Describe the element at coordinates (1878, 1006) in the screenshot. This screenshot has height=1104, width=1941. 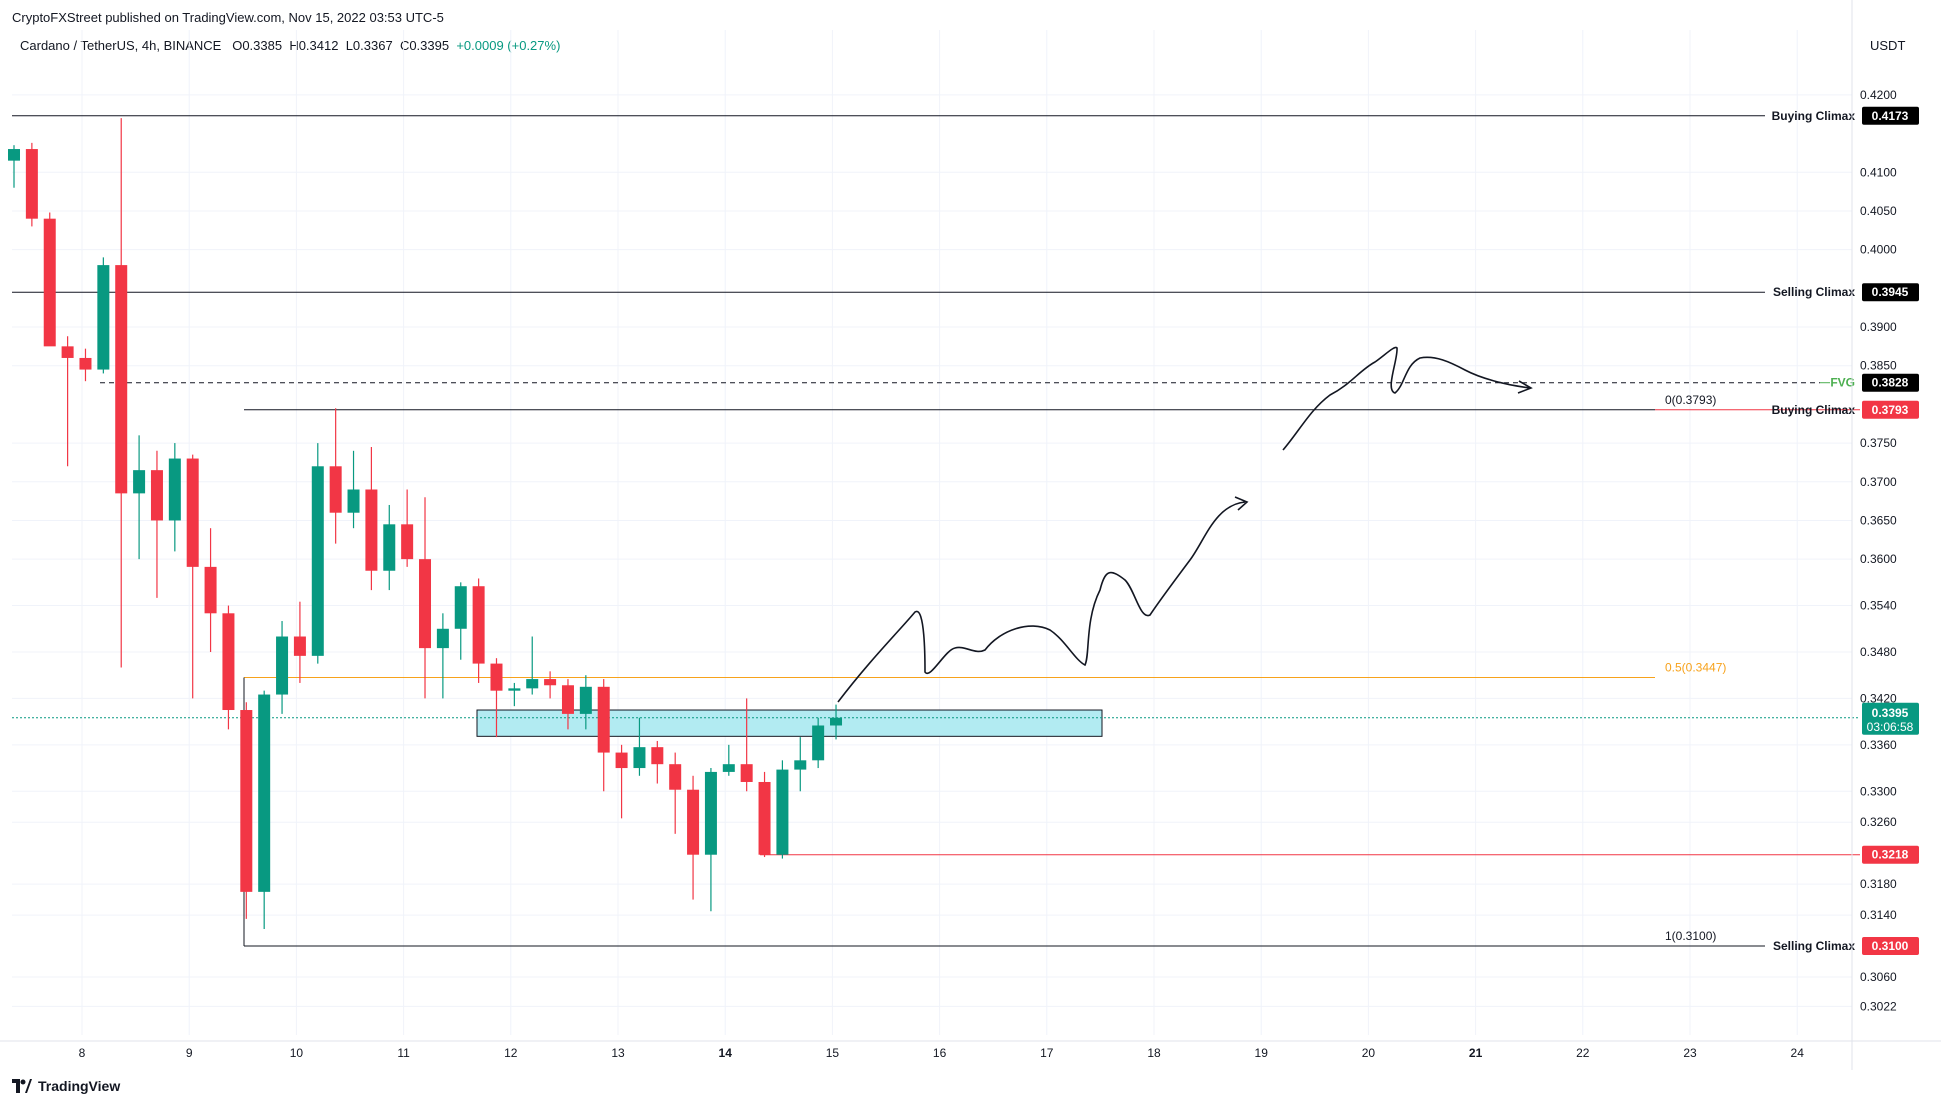
I see `y-tick-label: 0.3022` at that location.